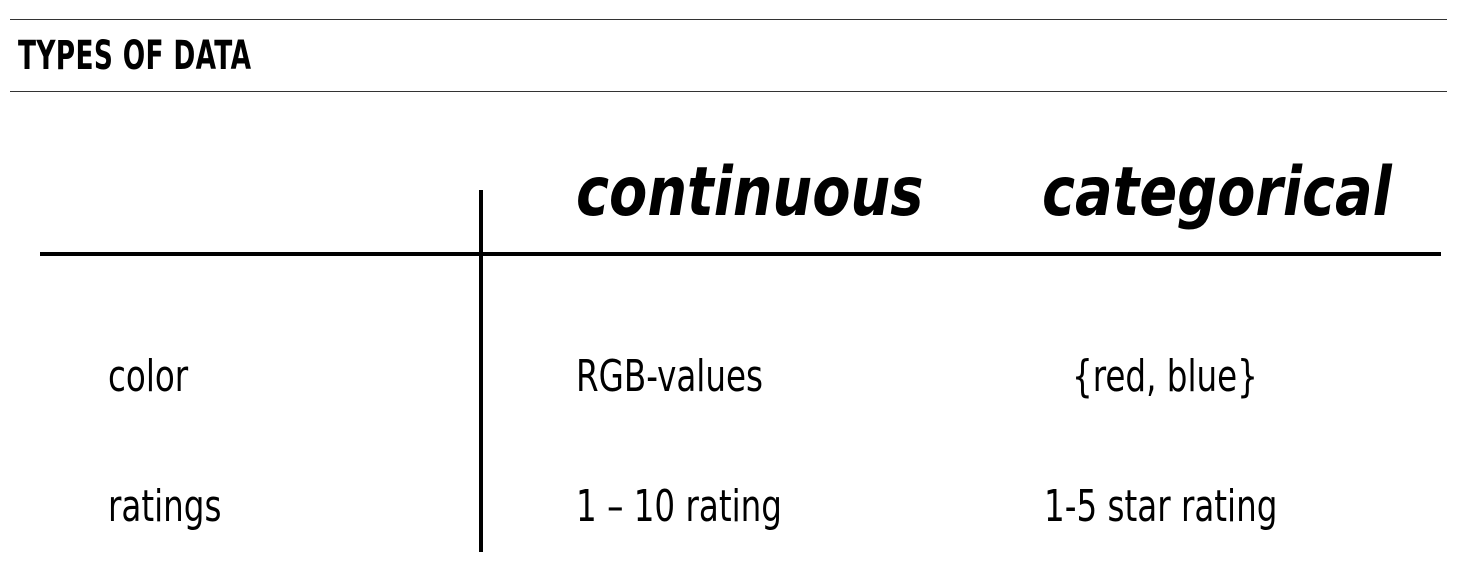 This screenshot has width=1471, height=567. I want to click on column-header-continuous: continuous, so click(750, 192).